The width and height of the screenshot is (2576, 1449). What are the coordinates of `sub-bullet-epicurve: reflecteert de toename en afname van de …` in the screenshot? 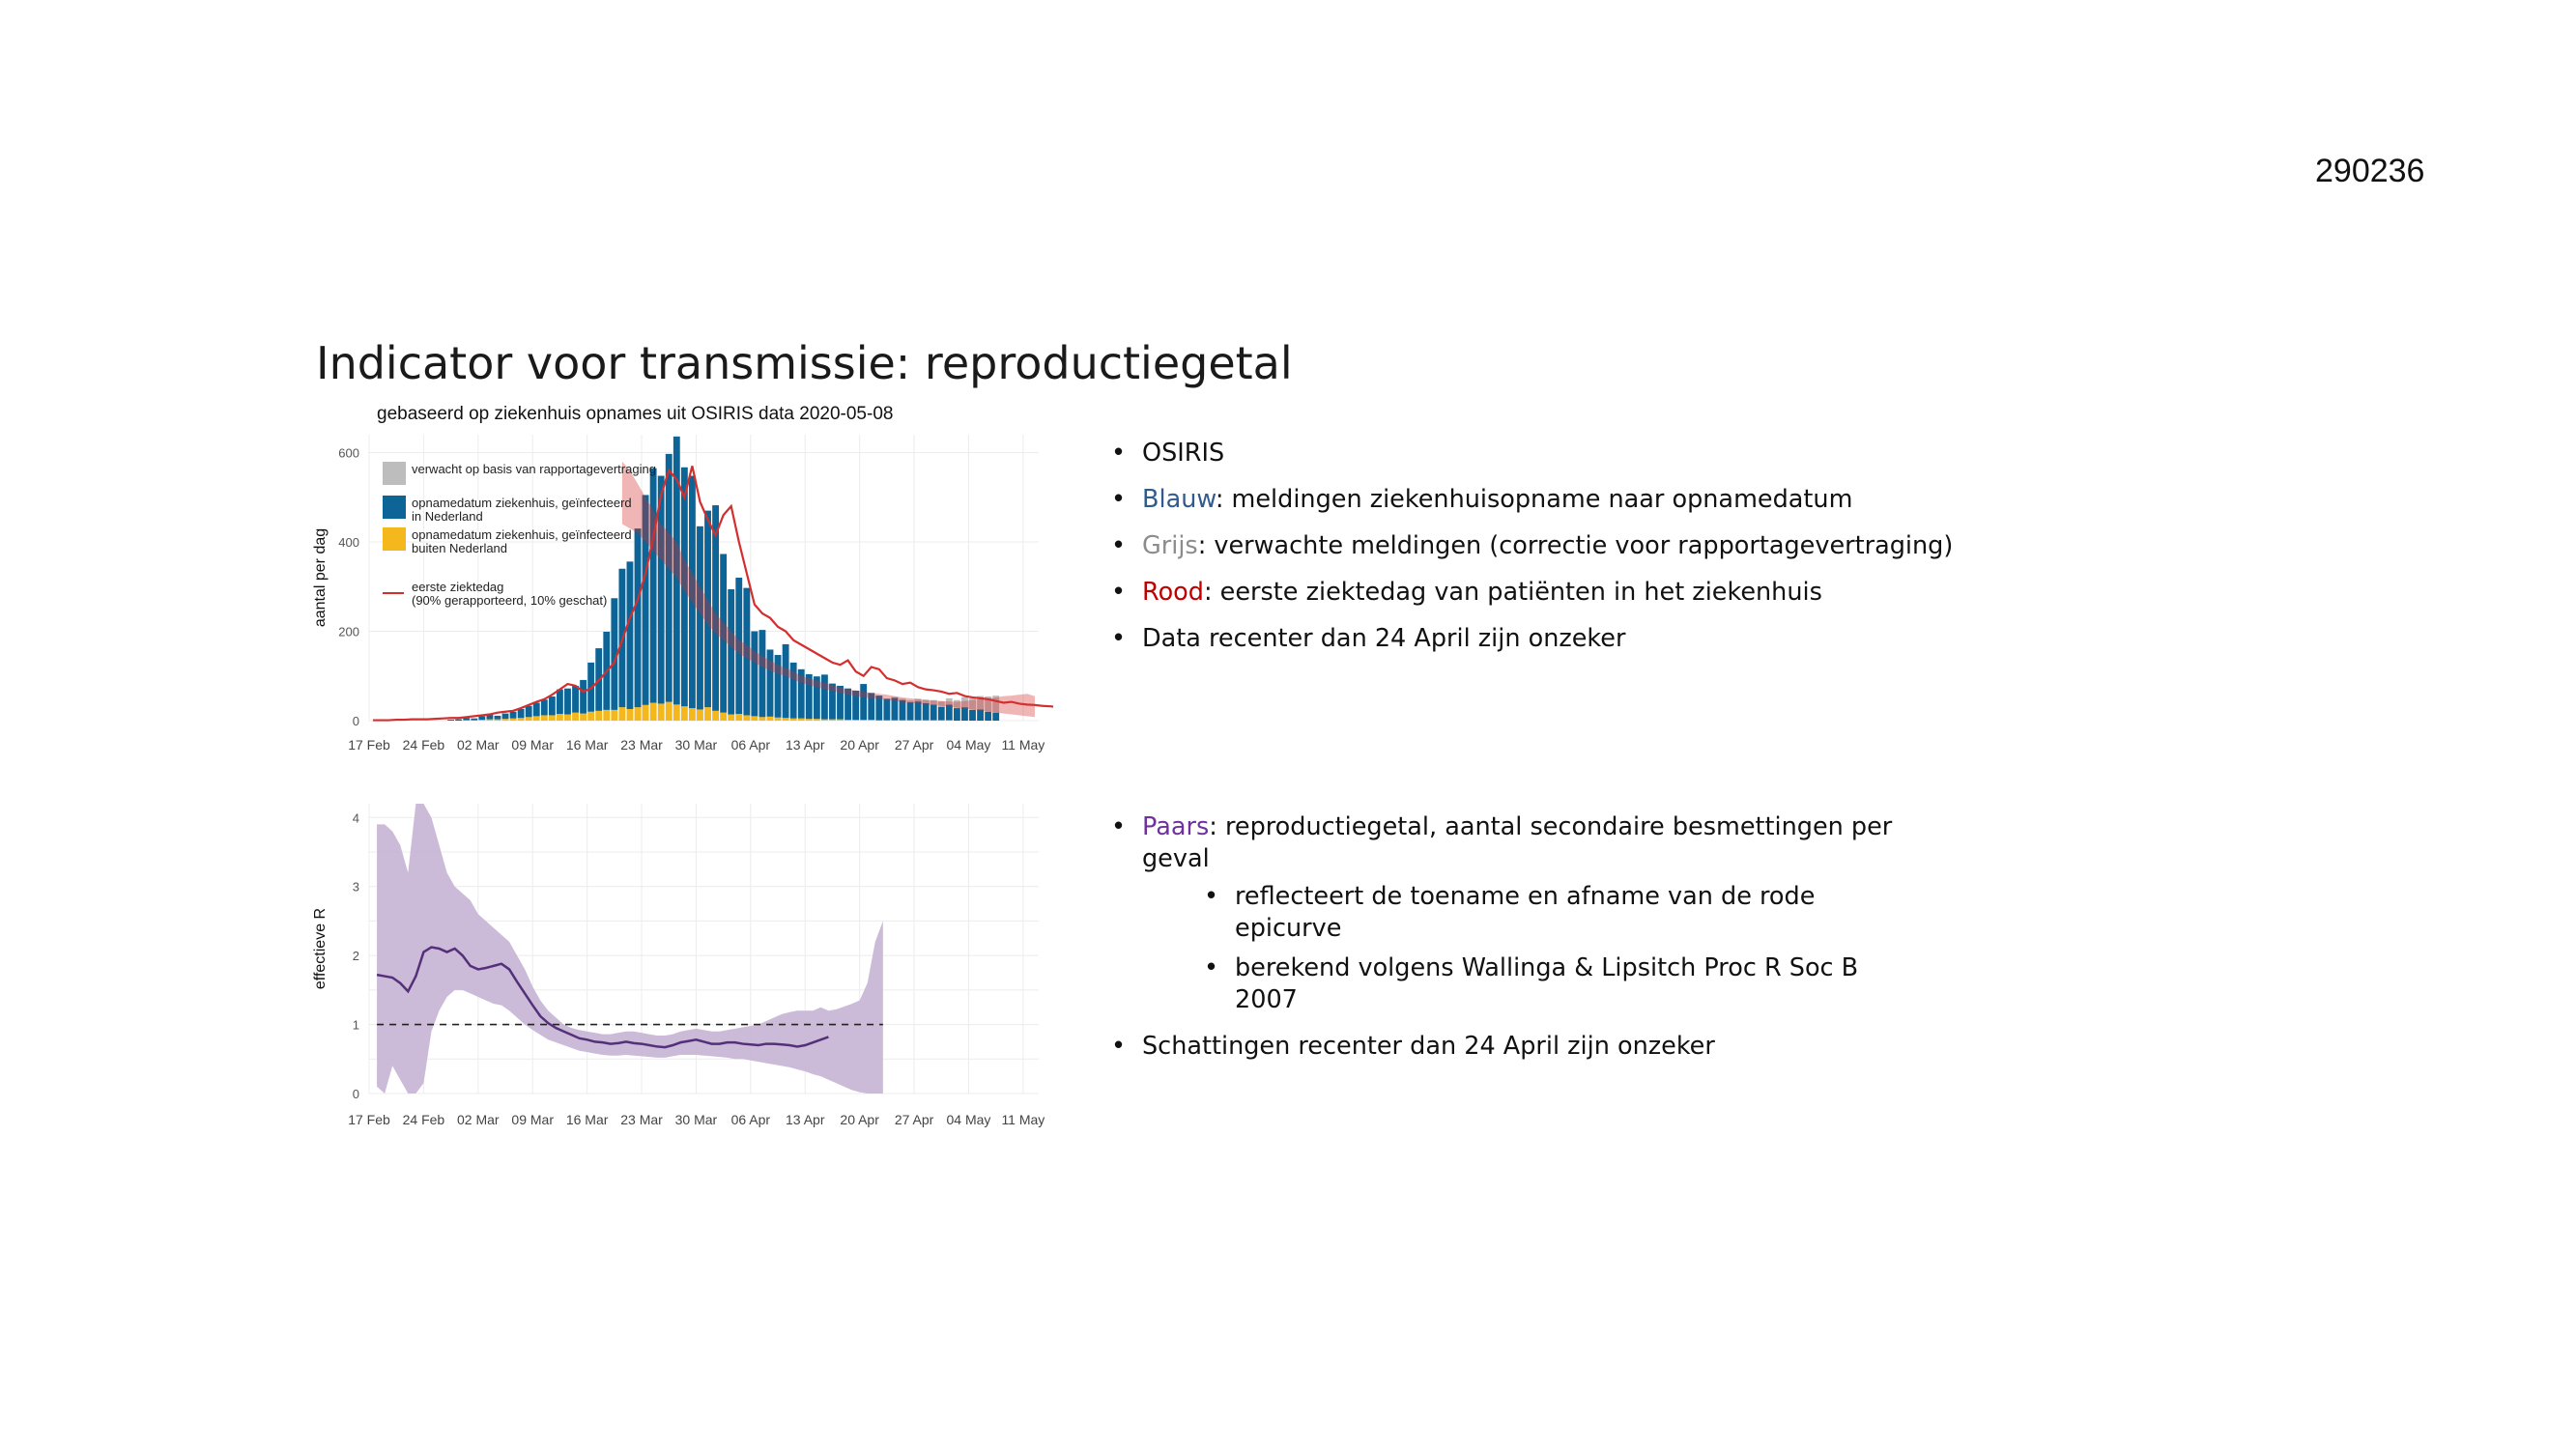 It's located at (1554, 913).